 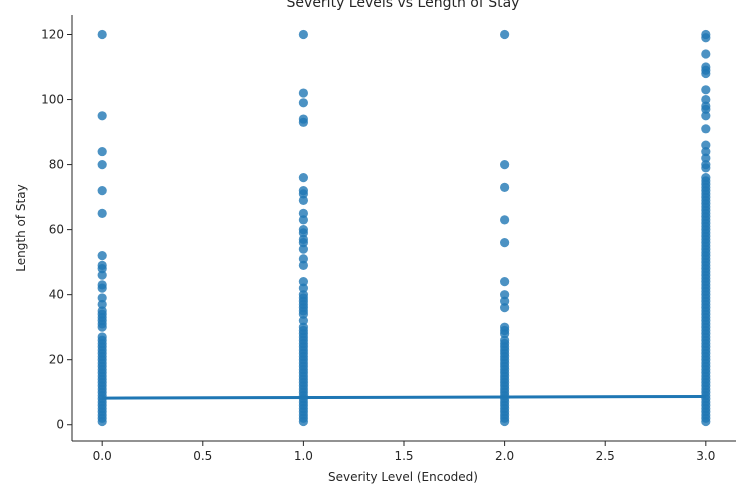 What do you see at coordinates (403, 456) in the screenshot?
I see `x-tick-label-3: 1.5` at bounding box center [403, 456].